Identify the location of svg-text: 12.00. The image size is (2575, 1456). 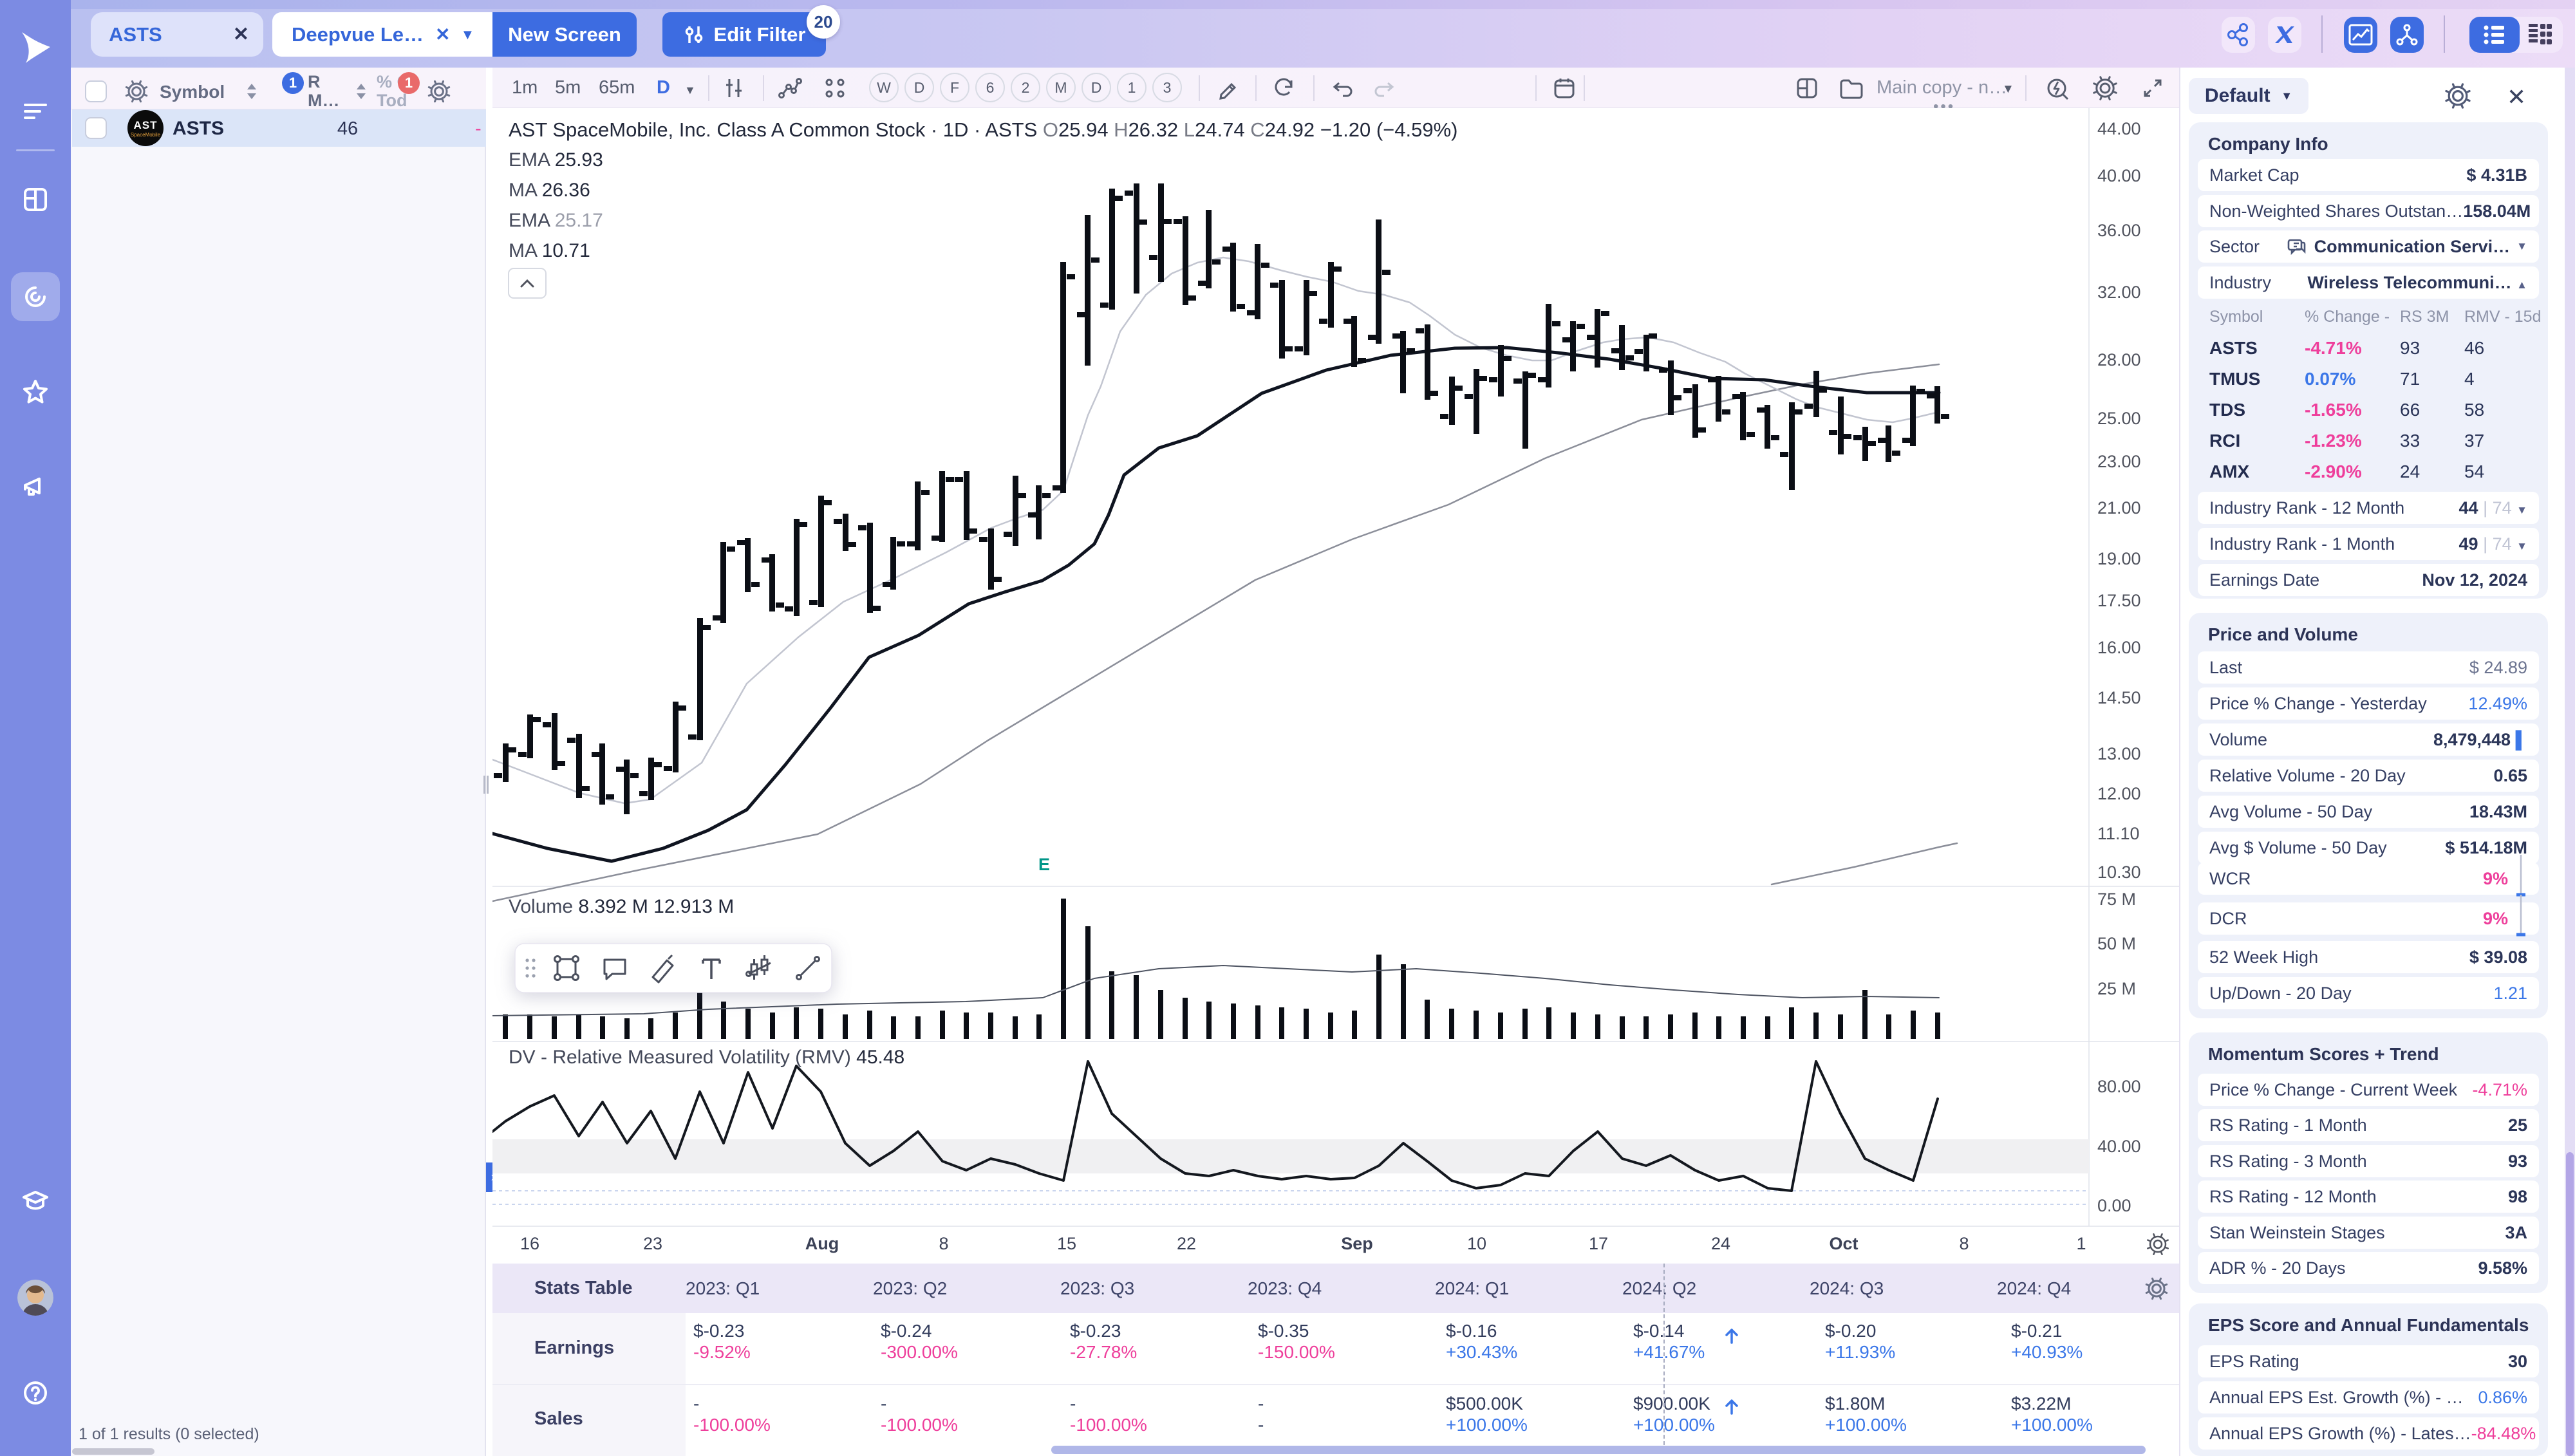
(2119, 793).